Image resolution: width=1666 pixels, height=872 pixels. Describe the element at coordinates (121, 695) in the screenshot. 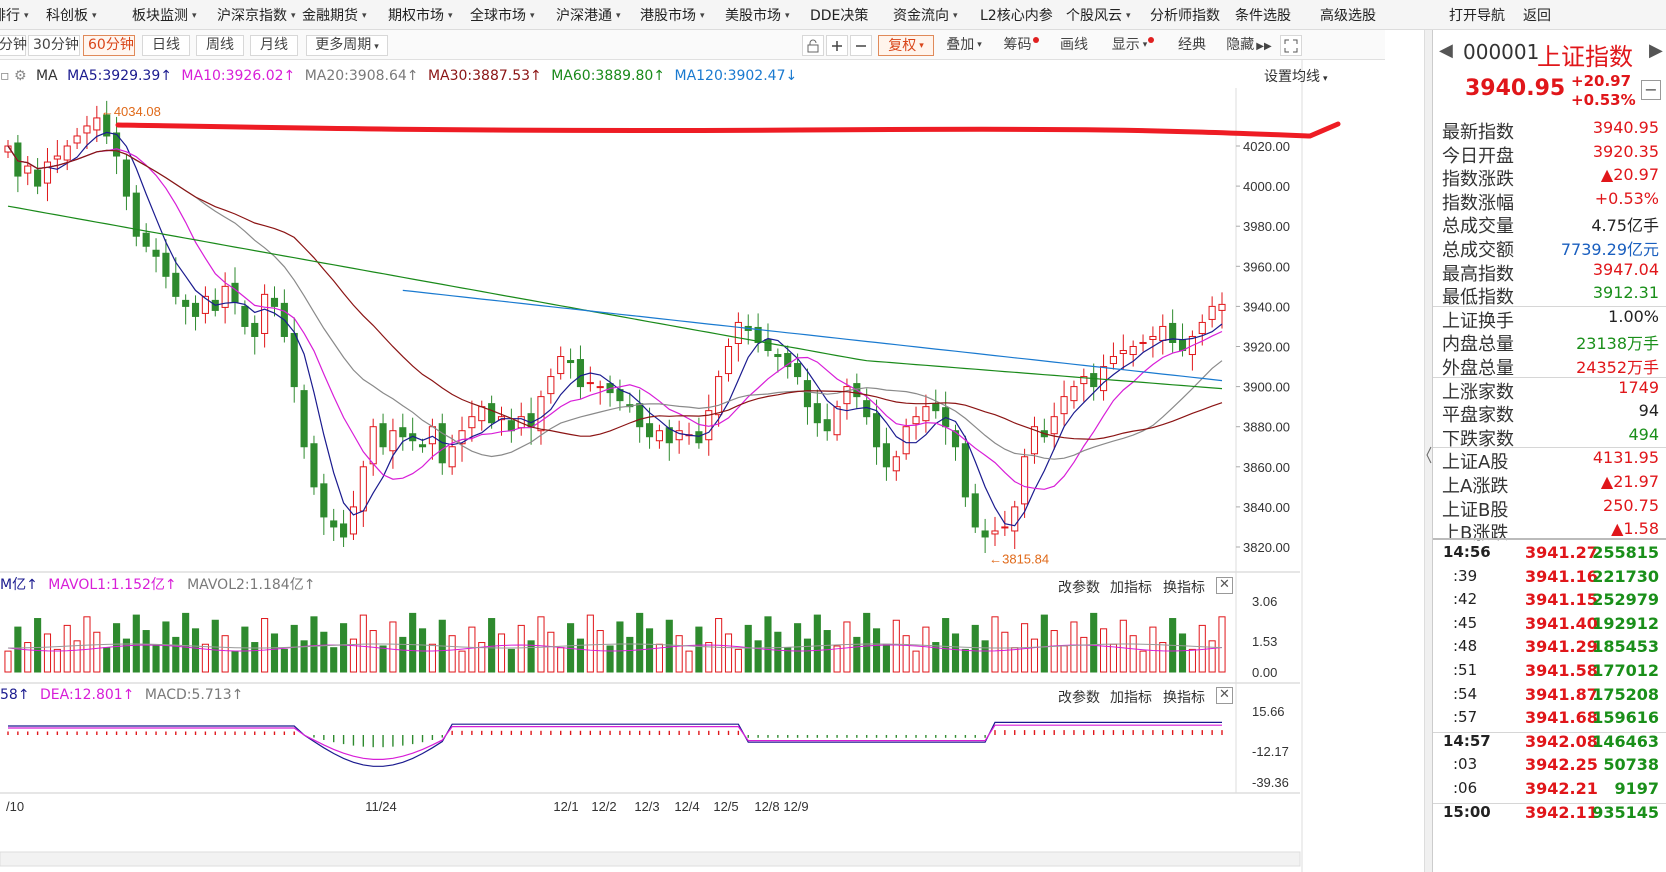

I see `macd-legend: 58↑ DEA:12.801↑ MACD:5.713↑` at that location.